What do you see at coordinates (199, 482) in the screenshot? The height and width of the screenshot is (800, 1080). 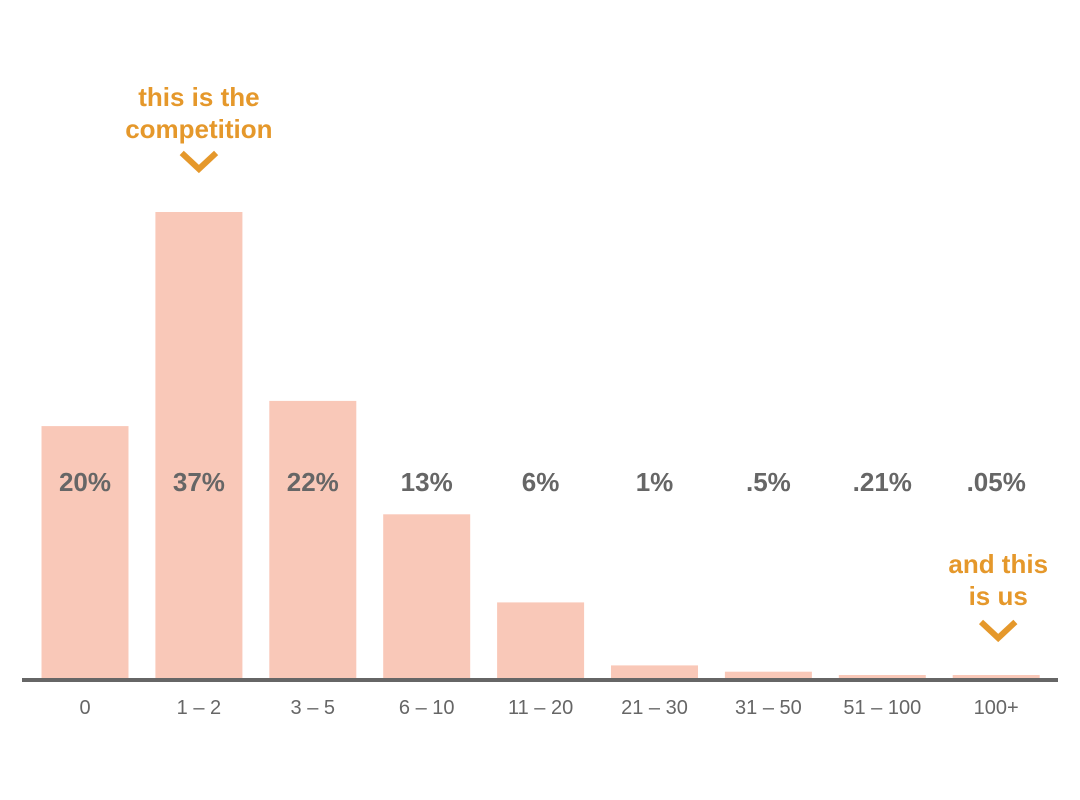 I see `bar-value-label: 37%` at bounding box center [199, 482].